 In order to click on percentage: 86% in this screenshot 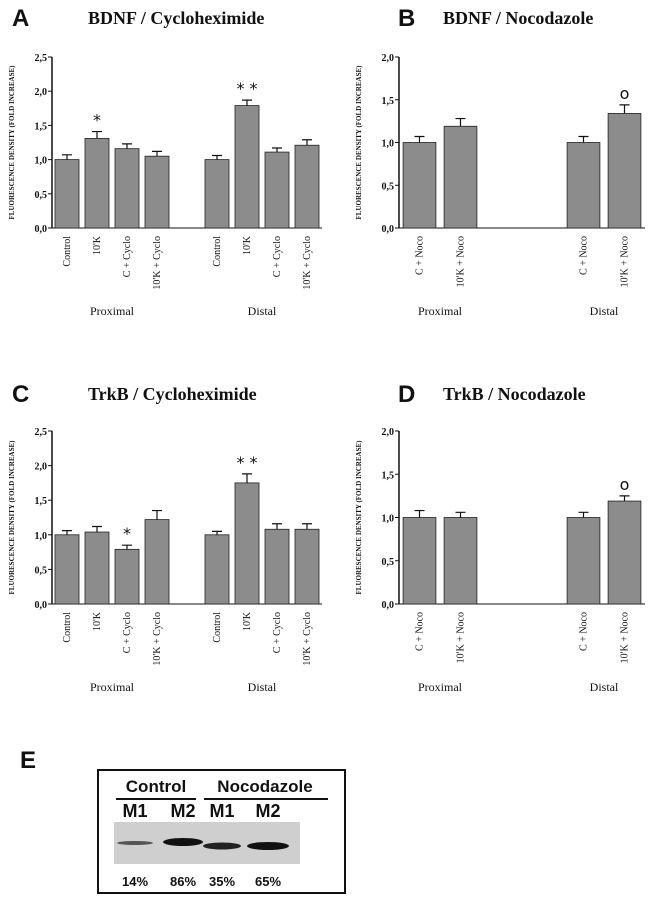, I will do `click(183, 881)`.